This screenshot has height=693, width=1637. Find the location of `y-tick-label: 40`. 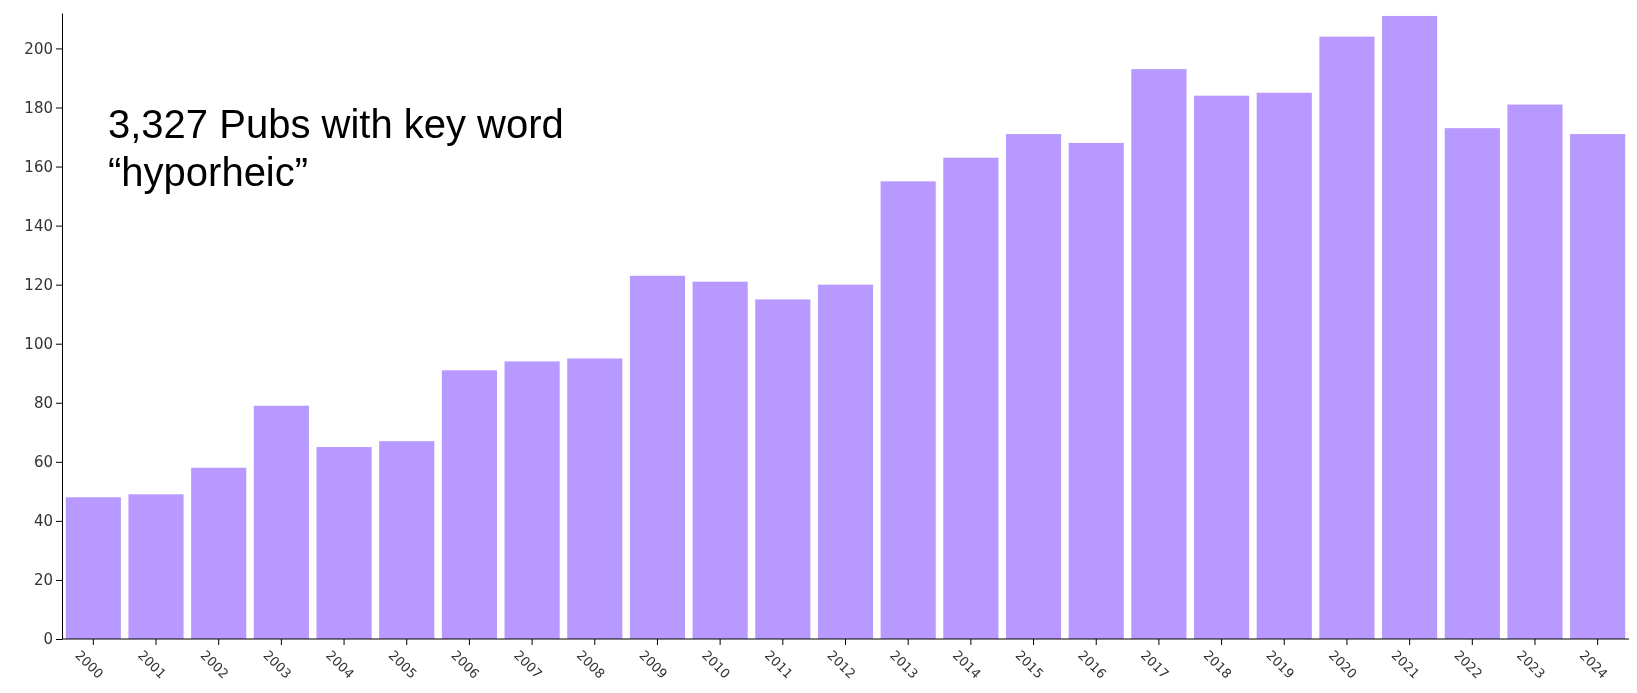

y-tick-label: 40 is located at coordinates (43, 521).